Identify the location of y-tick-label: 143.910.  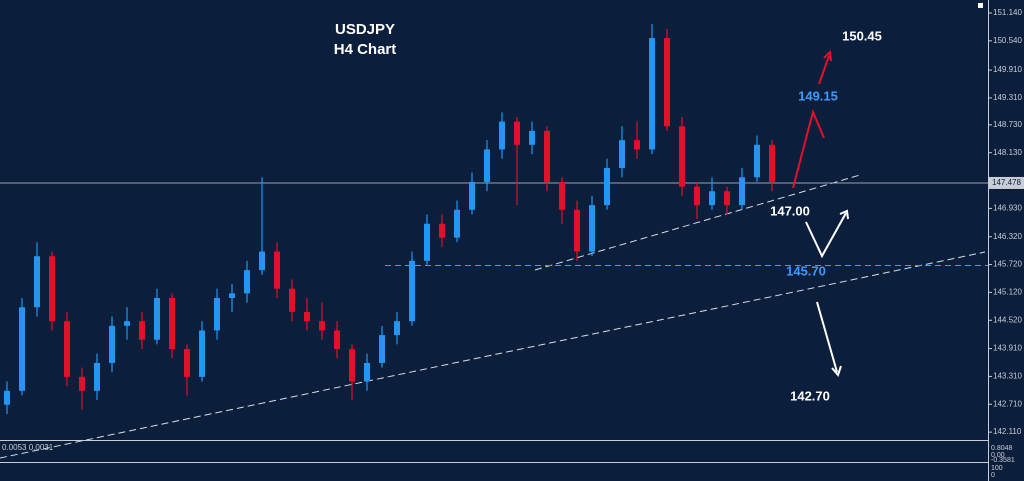
(1007, 348).